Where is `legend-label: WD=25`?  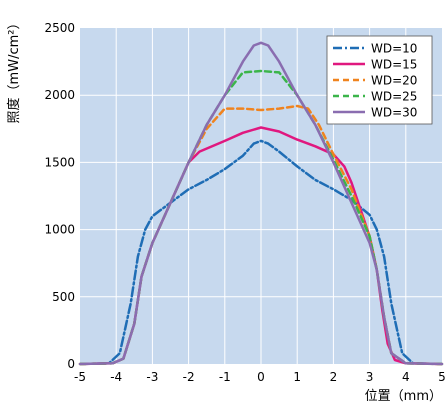
legend-label: WD=25 is located at coordinates (394, 96).